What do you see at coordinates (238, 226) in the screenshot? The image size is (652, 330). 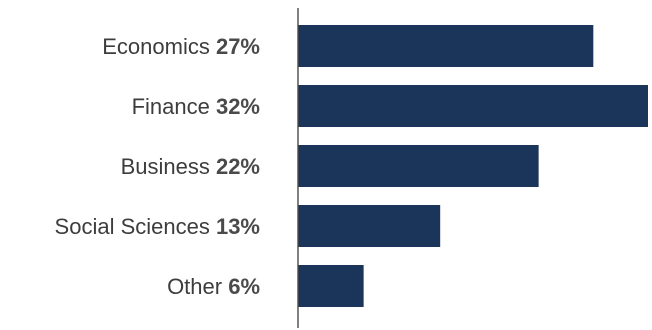 I see `value-label: 13%` at bounding box center [238, 226].